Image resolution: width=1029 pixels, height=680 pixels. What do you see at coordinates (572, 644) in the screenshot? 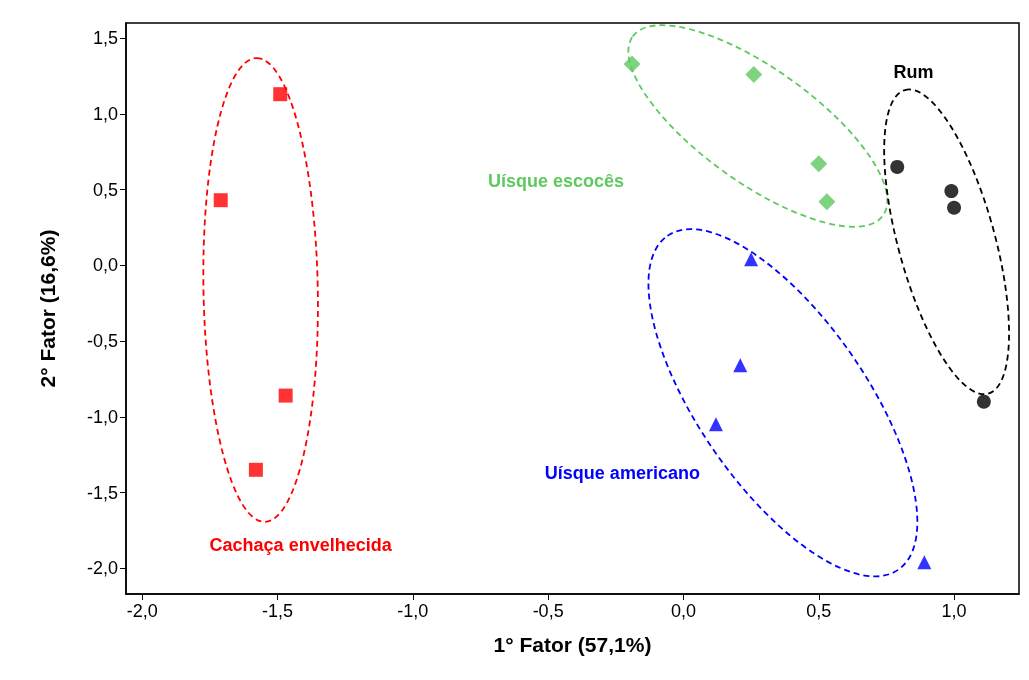
I see `x-axis-title: 1° Fator (57,1%)` at bounding box center [572, 644].